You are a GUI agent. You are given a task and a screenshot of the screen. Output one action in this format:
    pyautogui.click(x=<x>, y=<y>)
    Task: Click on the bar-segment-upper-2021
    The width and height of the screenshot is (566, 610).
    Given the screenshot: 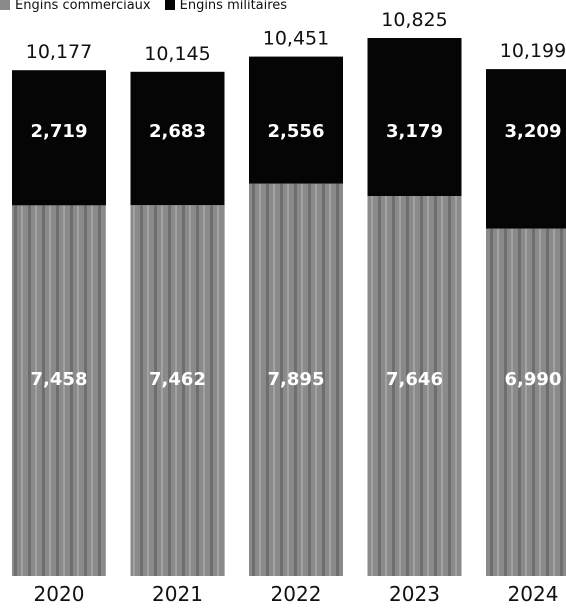 What is the action you would take?
    pyautogui.click(x=177, y=138)
    